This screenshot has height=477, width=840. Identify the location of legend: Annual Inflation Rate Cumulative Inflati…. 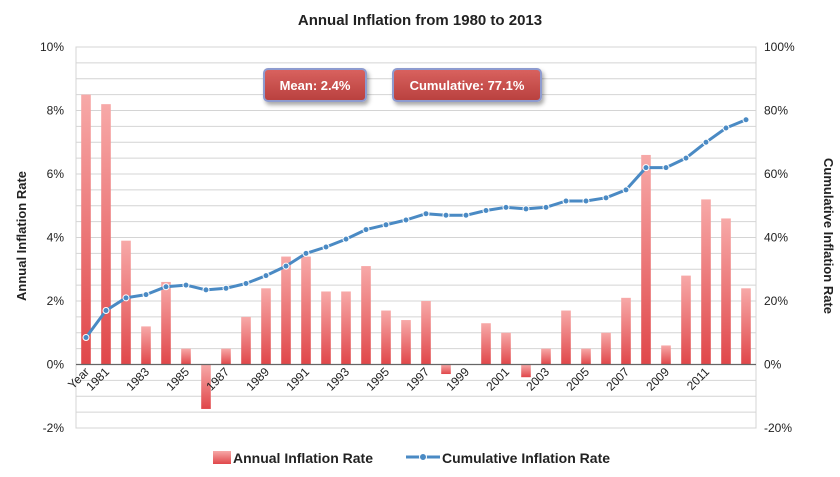
(411, 458).